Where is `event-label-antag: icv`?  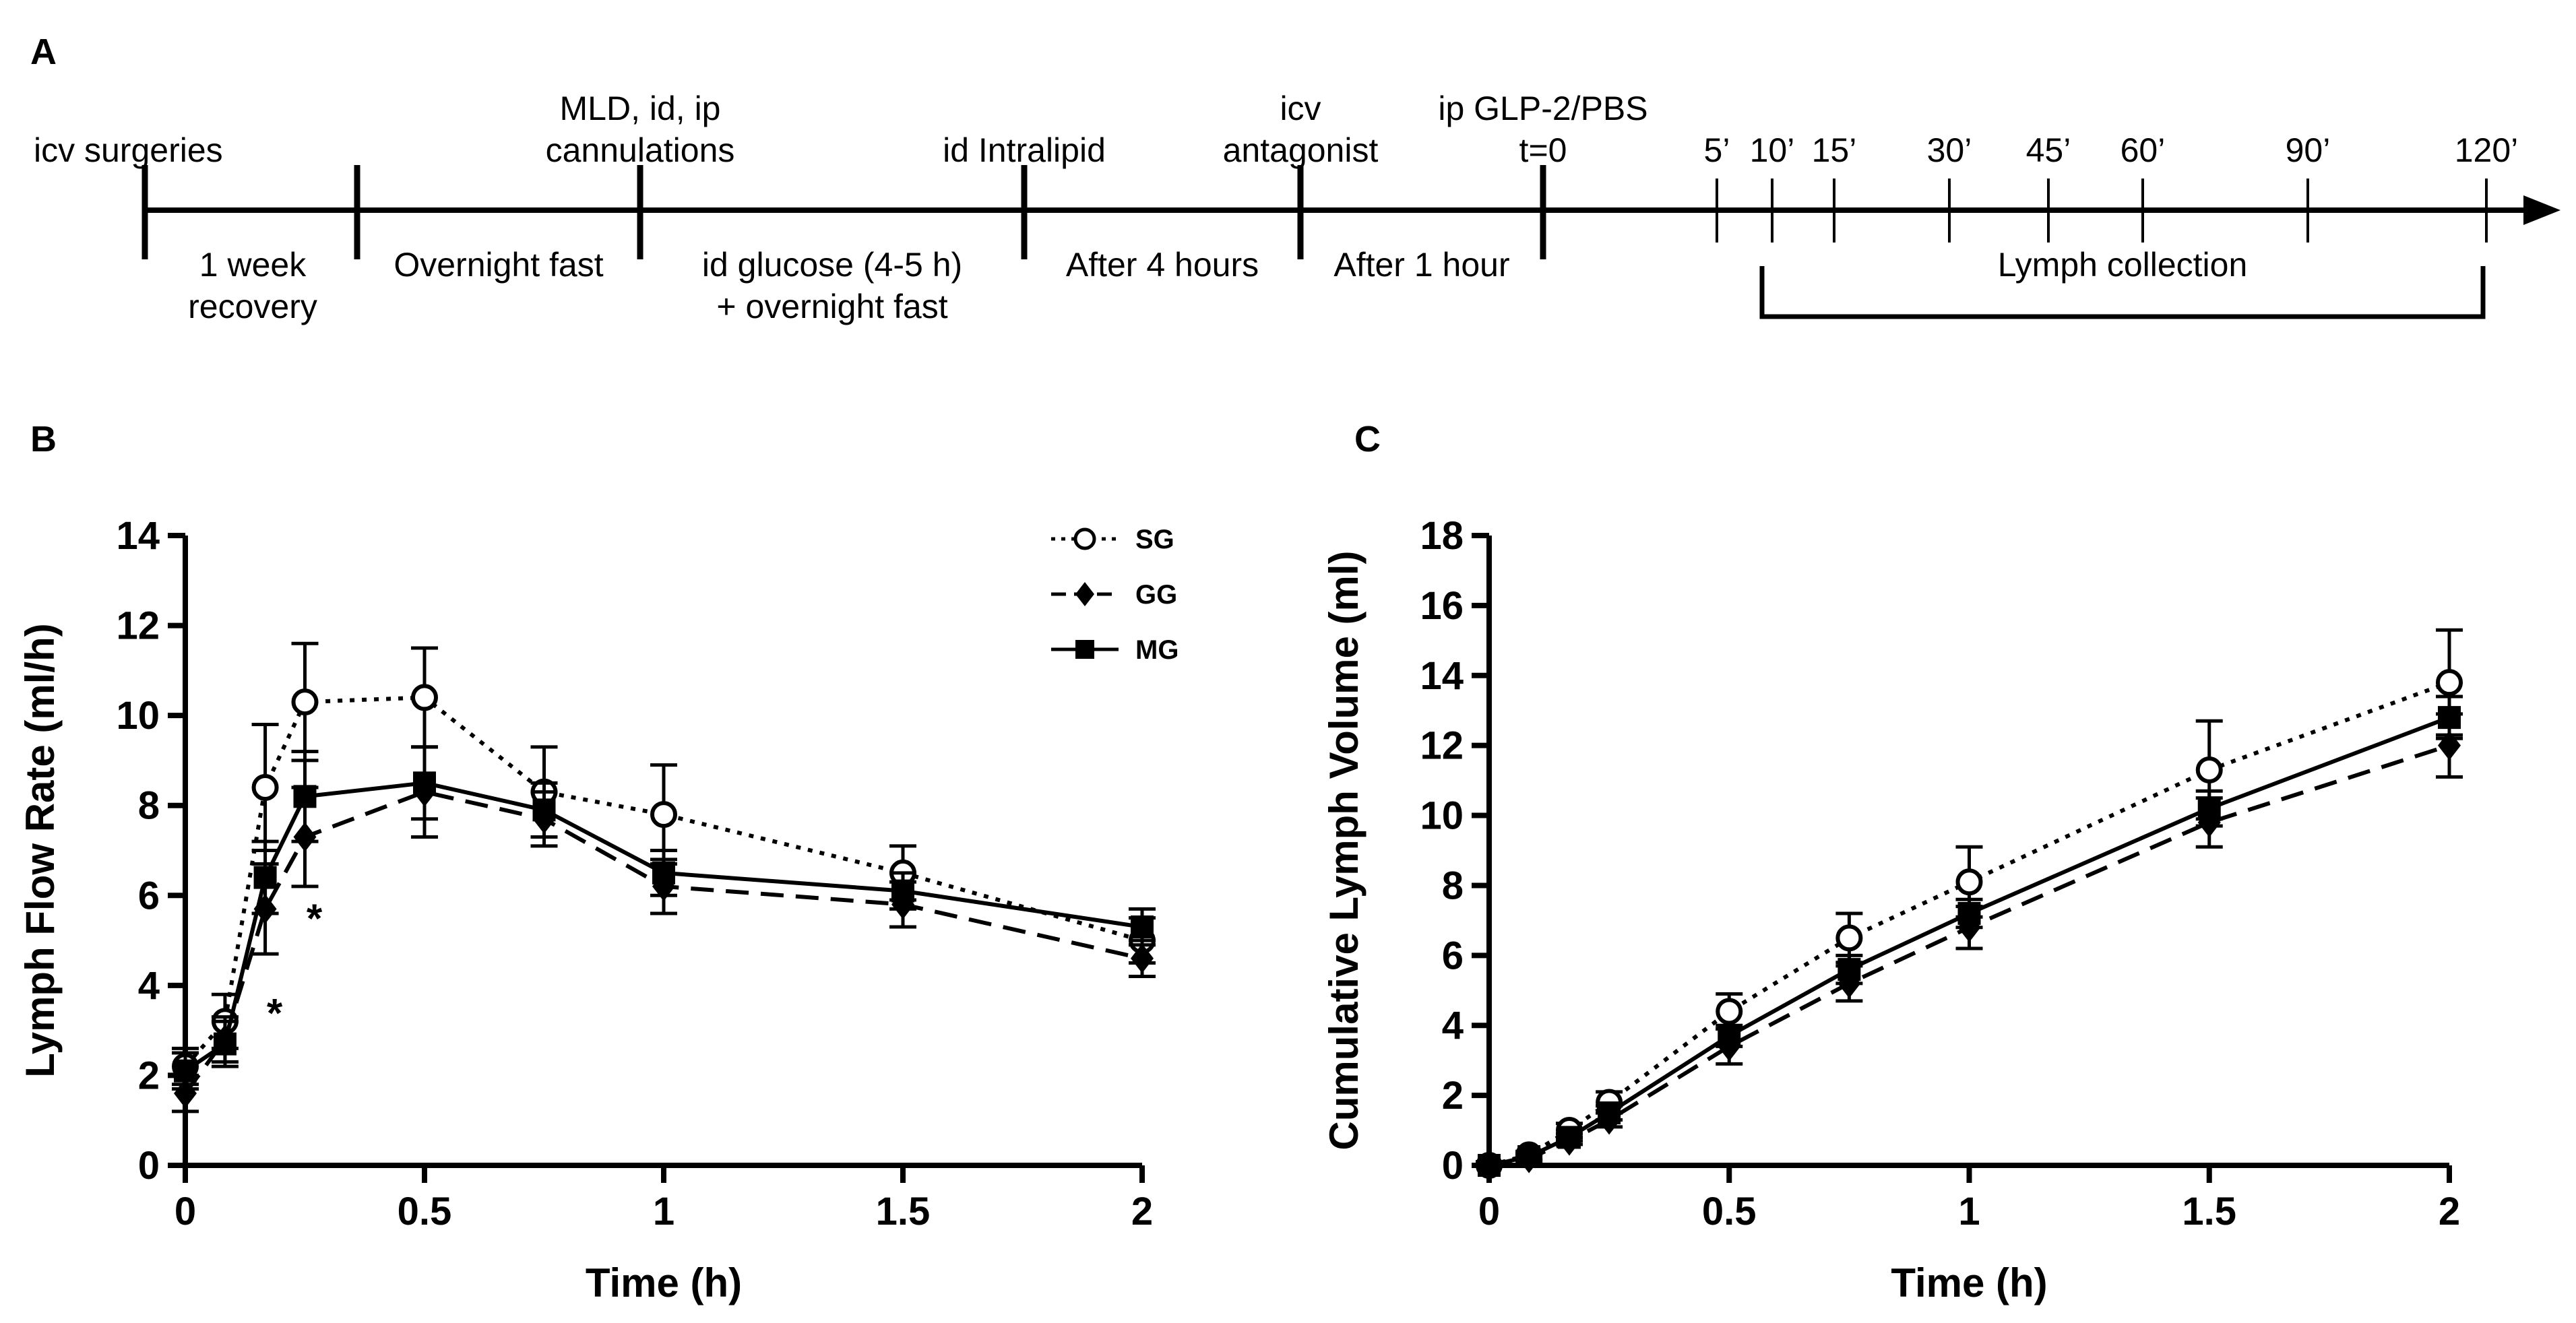
event-label-antag: icv is located at coordinates (1300, 108).